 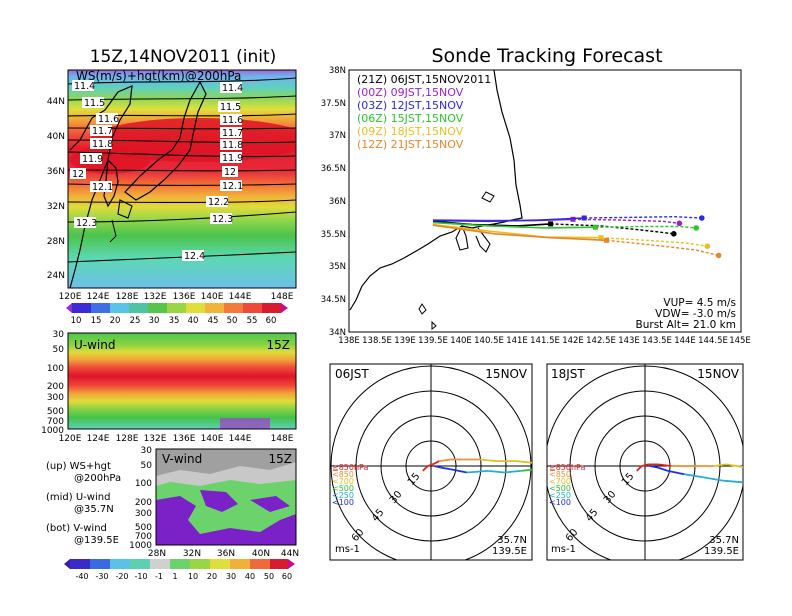 What do you see at coordinates (56, 137) in the screenshot?
I see `map-y-tick: 40N` at bounding box center [56, 137].